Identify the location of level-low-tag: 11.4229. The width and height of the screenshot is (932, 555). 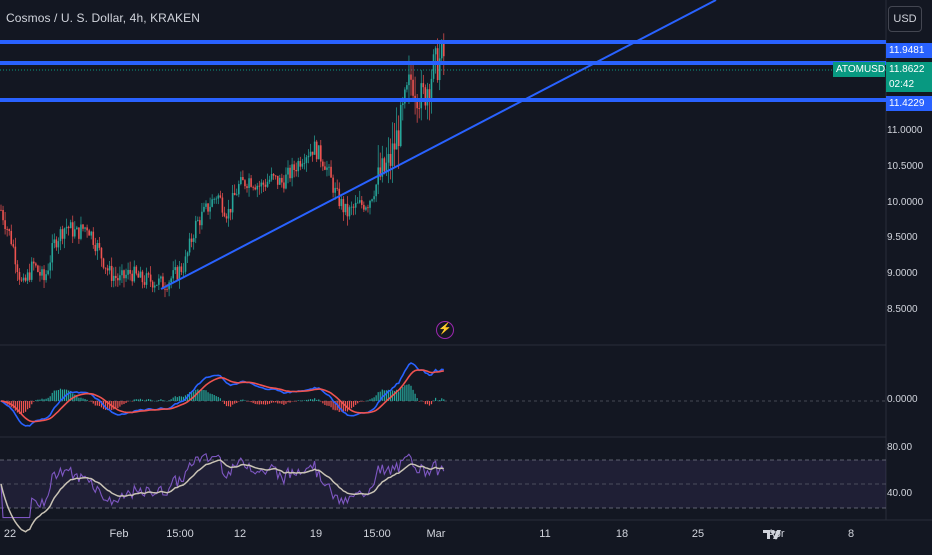
(909, 103).